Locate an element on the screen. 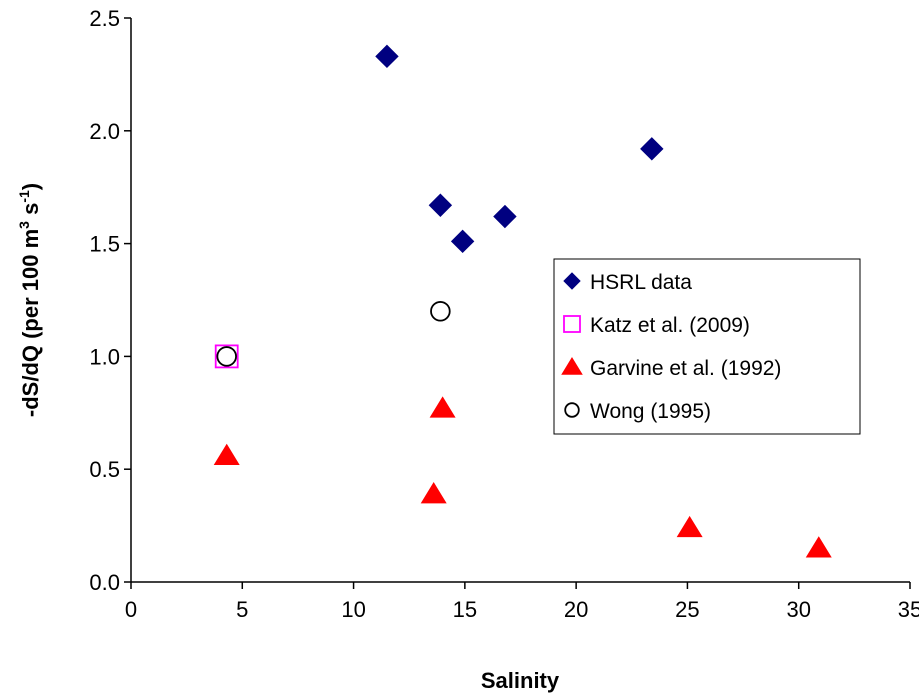 Image resolution: width=919 pixels, height=698 pixels. y-tick-label: 0.0 is located at coordinates (104, 582).